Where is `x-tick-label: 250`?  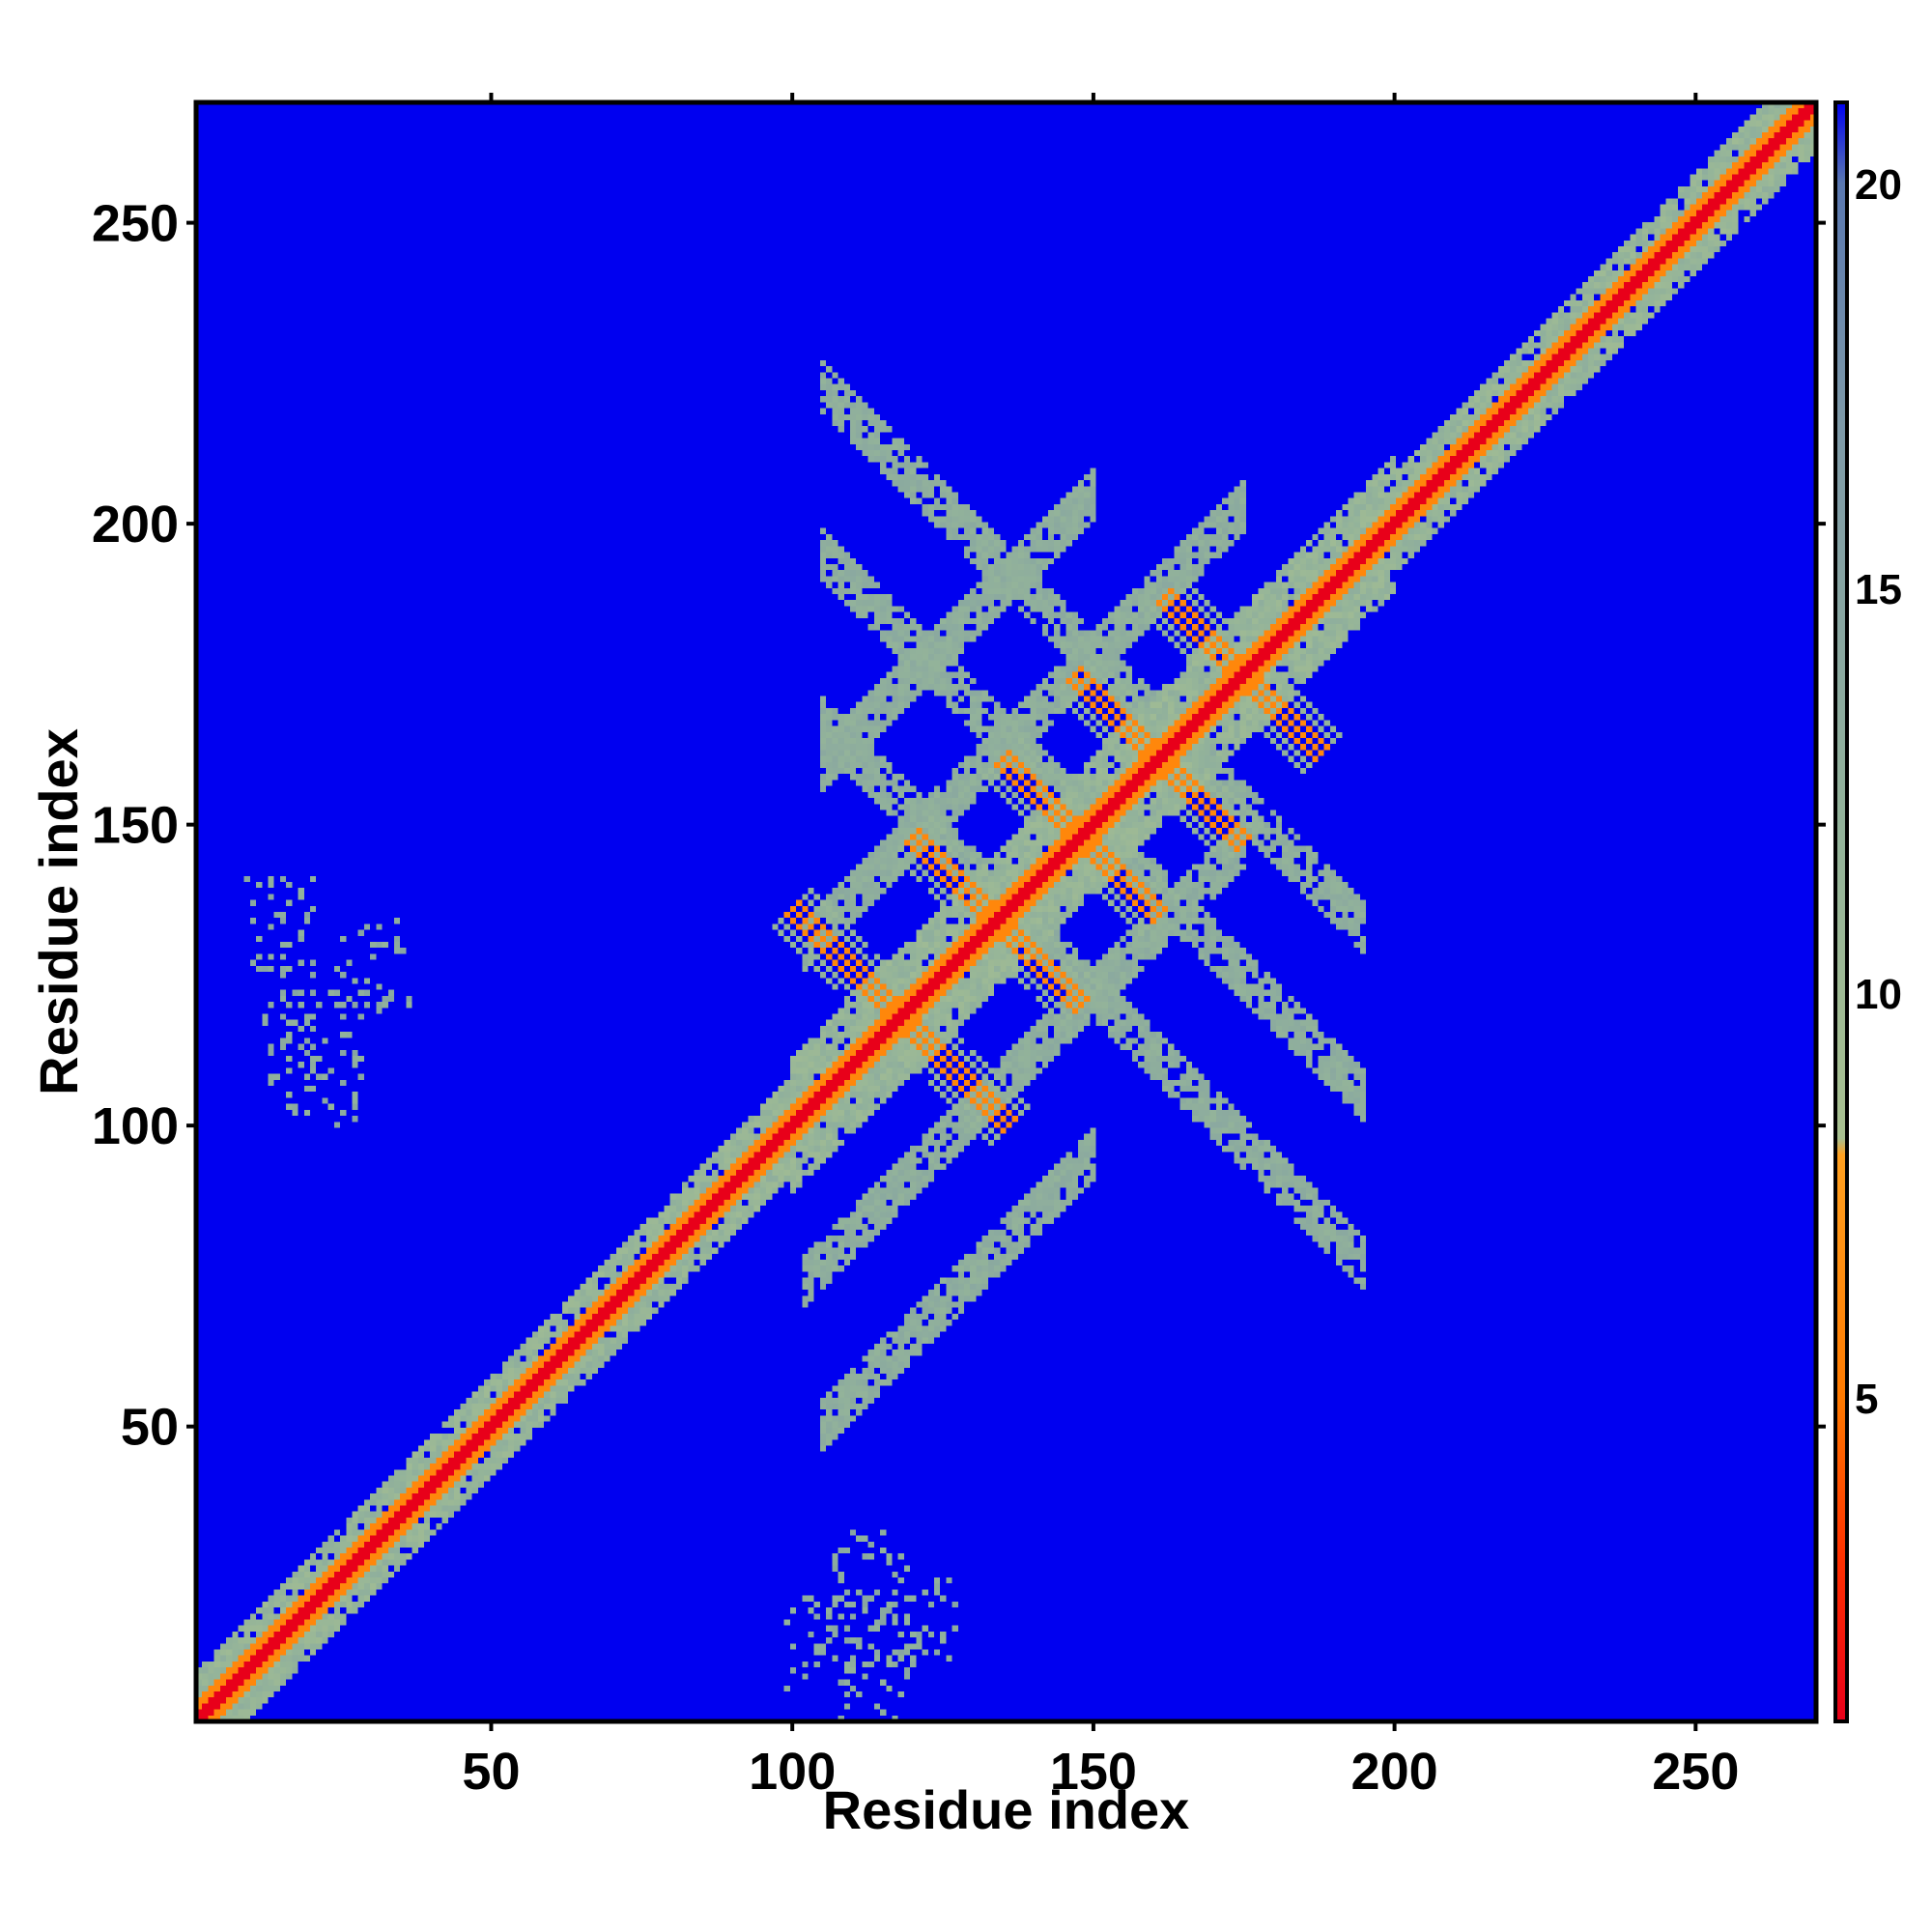
x-tick-label: 250 is located at coordinates (1695, 1772).